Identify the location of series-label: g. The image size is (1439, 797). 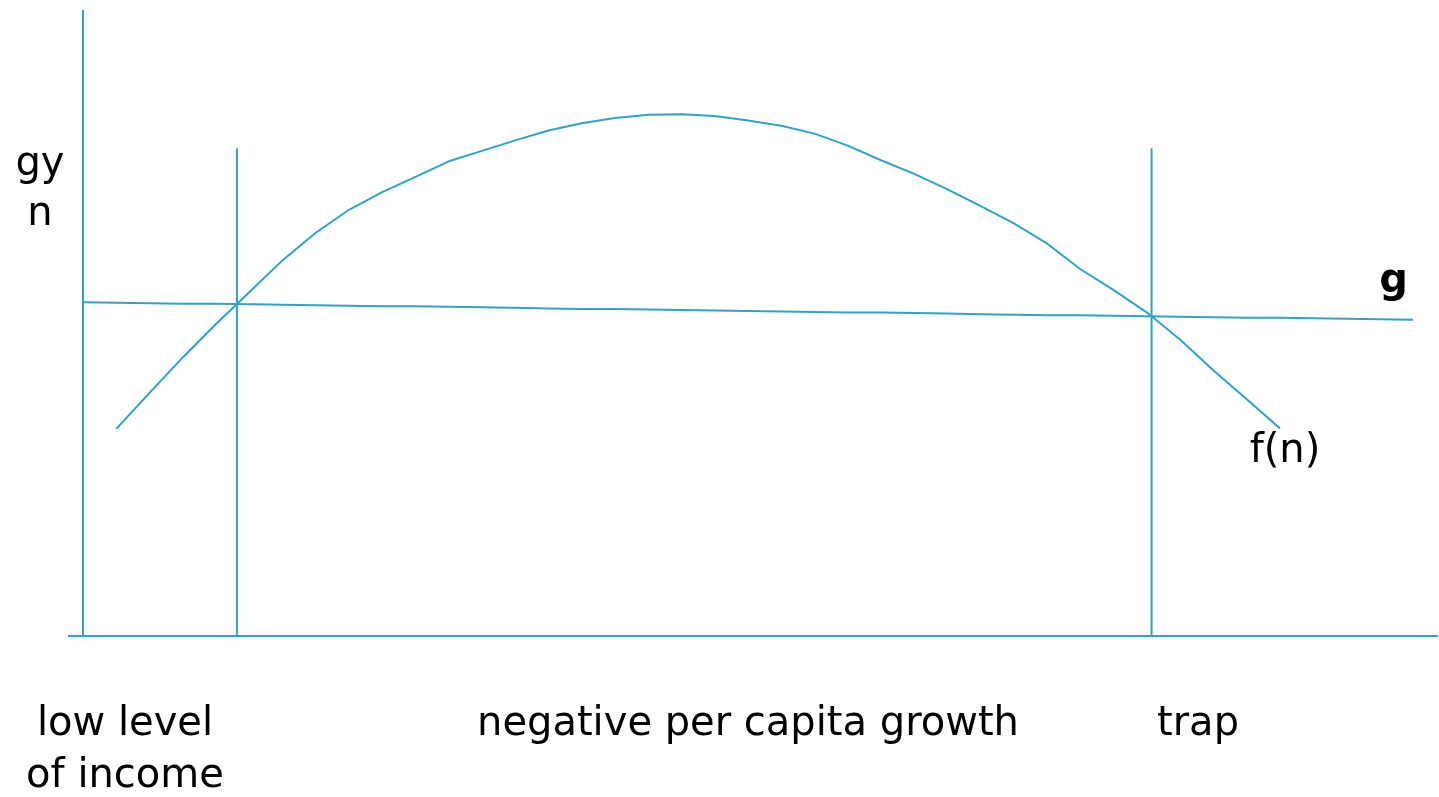
(1393, 278).